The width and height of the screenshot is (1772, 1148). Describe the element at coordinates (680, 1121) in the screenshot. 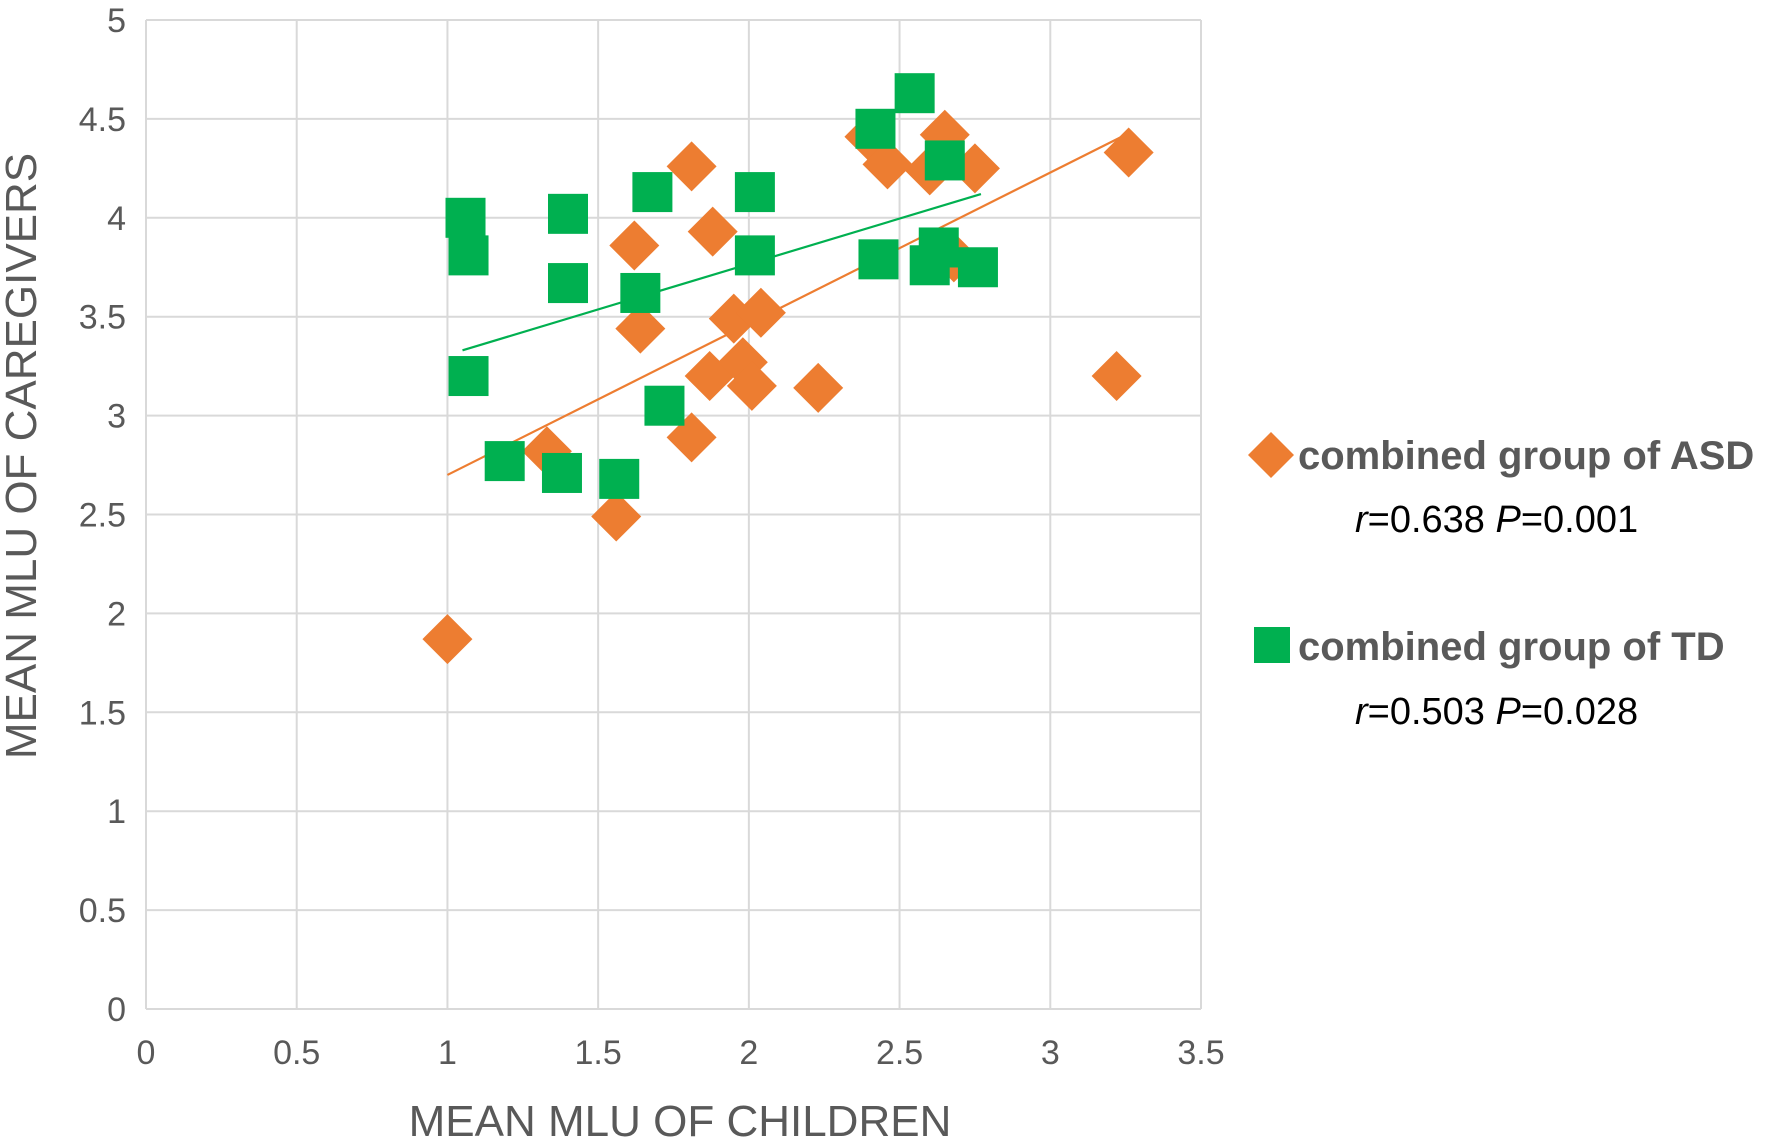

I see `x-axis-title: MEAN MLU OF CHILDREN` at that location.